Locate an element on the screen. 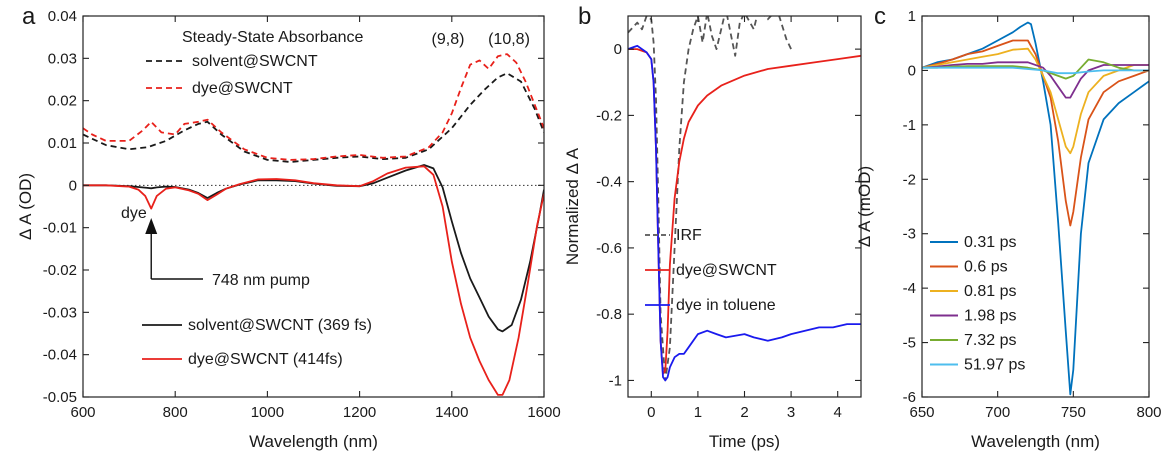 This screenshot has width=1167, height=458. legend-label: 7.32 ps is located at coordinates (990, 340).